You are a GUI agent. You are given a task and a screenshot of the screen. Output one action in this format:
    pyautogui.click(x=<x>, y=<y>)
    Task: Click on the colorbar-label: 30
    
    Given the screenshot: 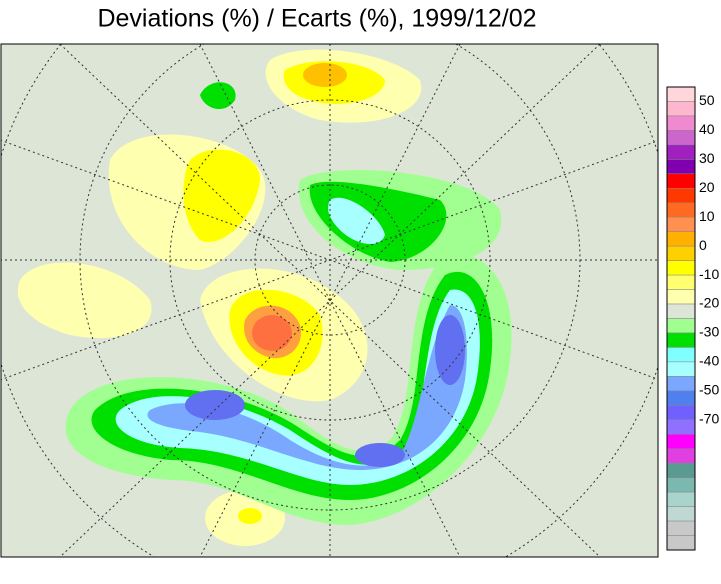 What is the action you would take?
    pyautogui.click(x=707, y=158)
    